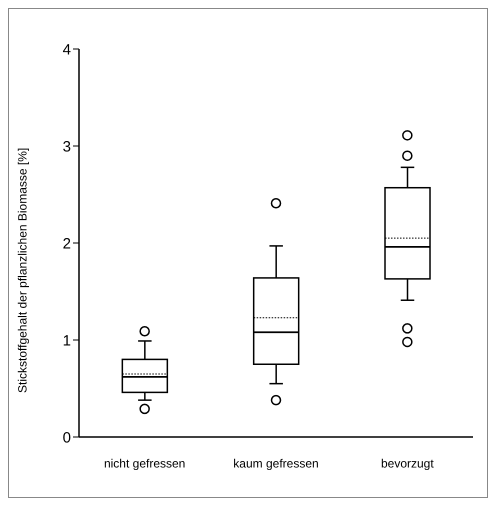 This screenshot has width=496, height=506. What do you see at coordinates (407, 463) in the screenshot?
I see `x-tick-label: bevorzugt` at bounding box center [407, 463].